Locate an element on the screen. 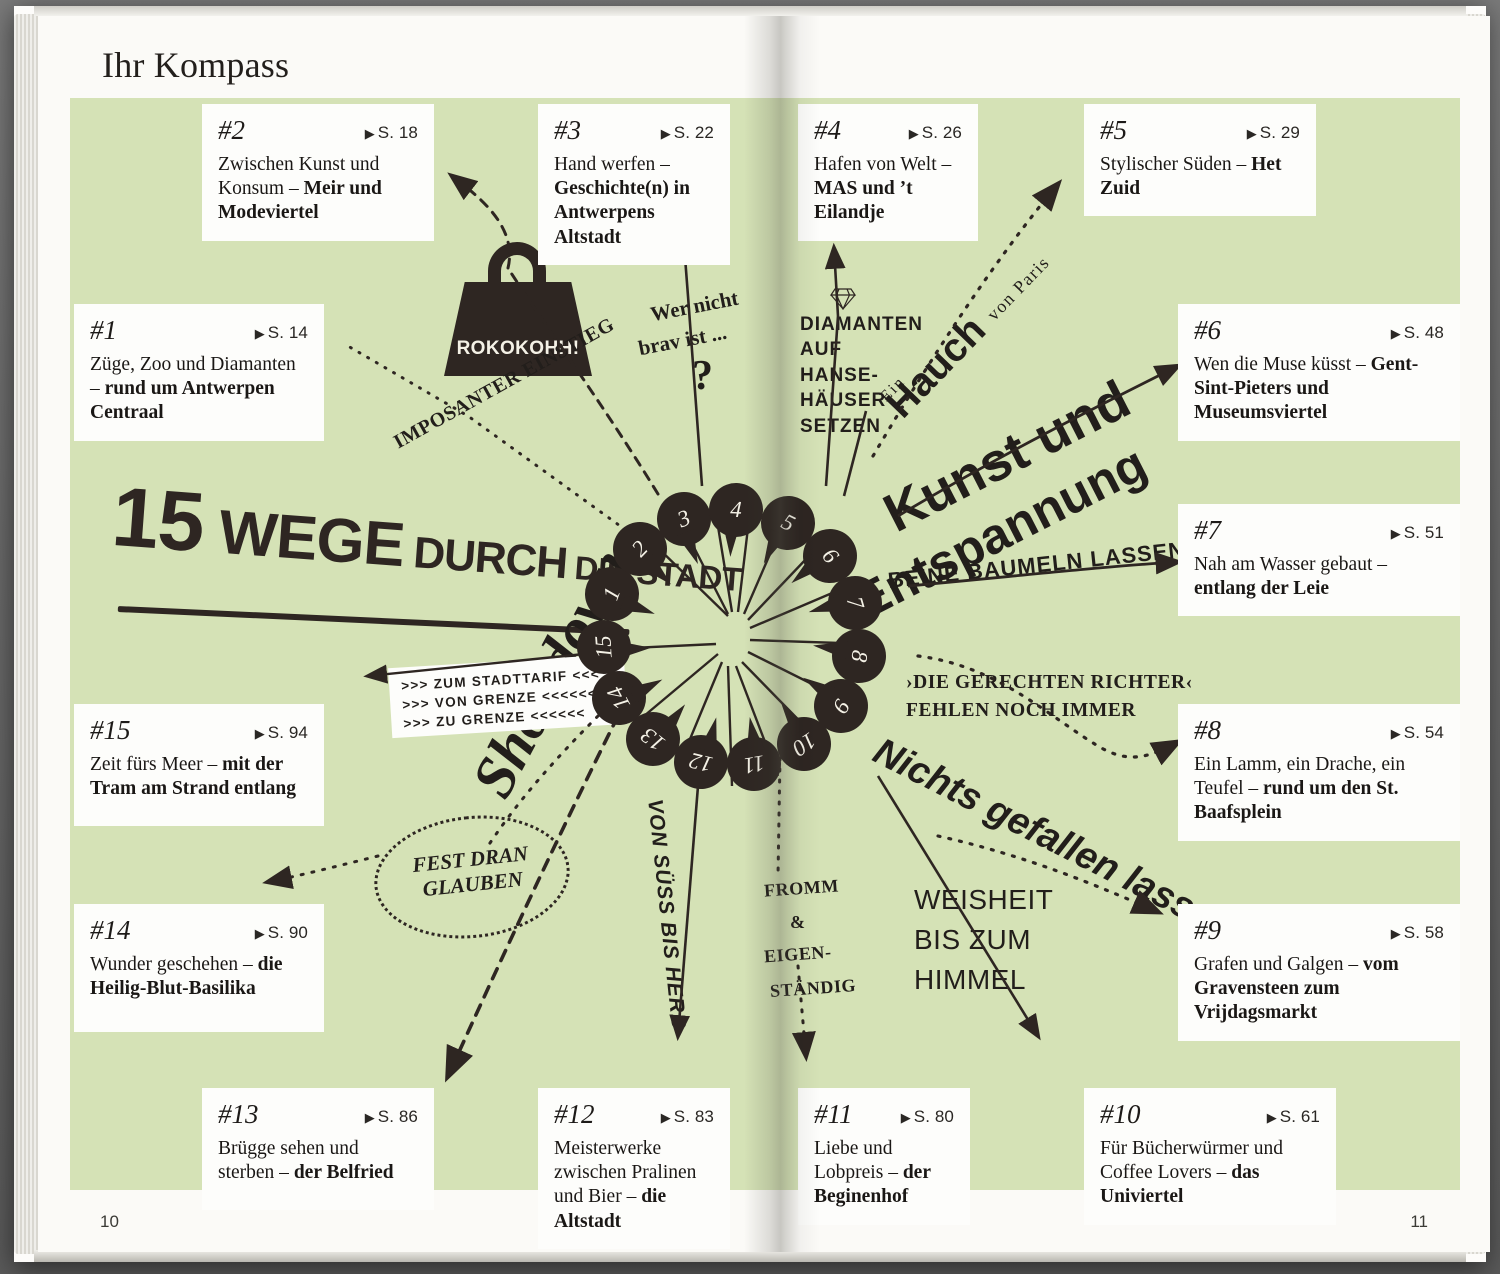 This screenshot has width=1500, height=1274. route-card-number: #11 is located at coordinates (833, 1114).